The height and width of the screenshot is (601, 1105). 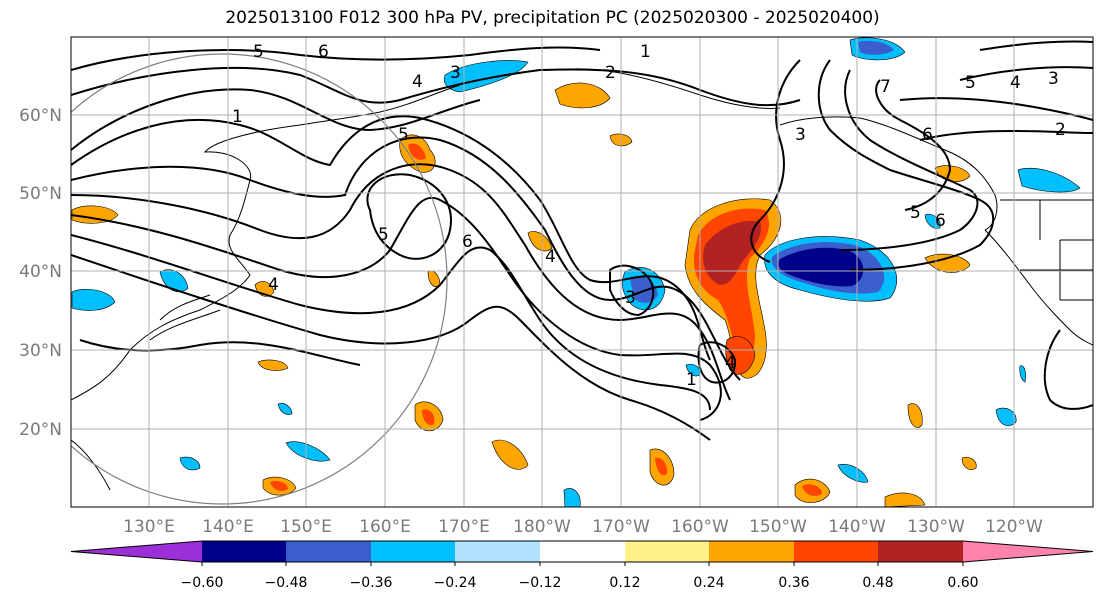 What do you see at coordinates (793, 583) in the screenshot?
I see `colorbar-tick-label: 0.36` at bounding box center [793, 583].